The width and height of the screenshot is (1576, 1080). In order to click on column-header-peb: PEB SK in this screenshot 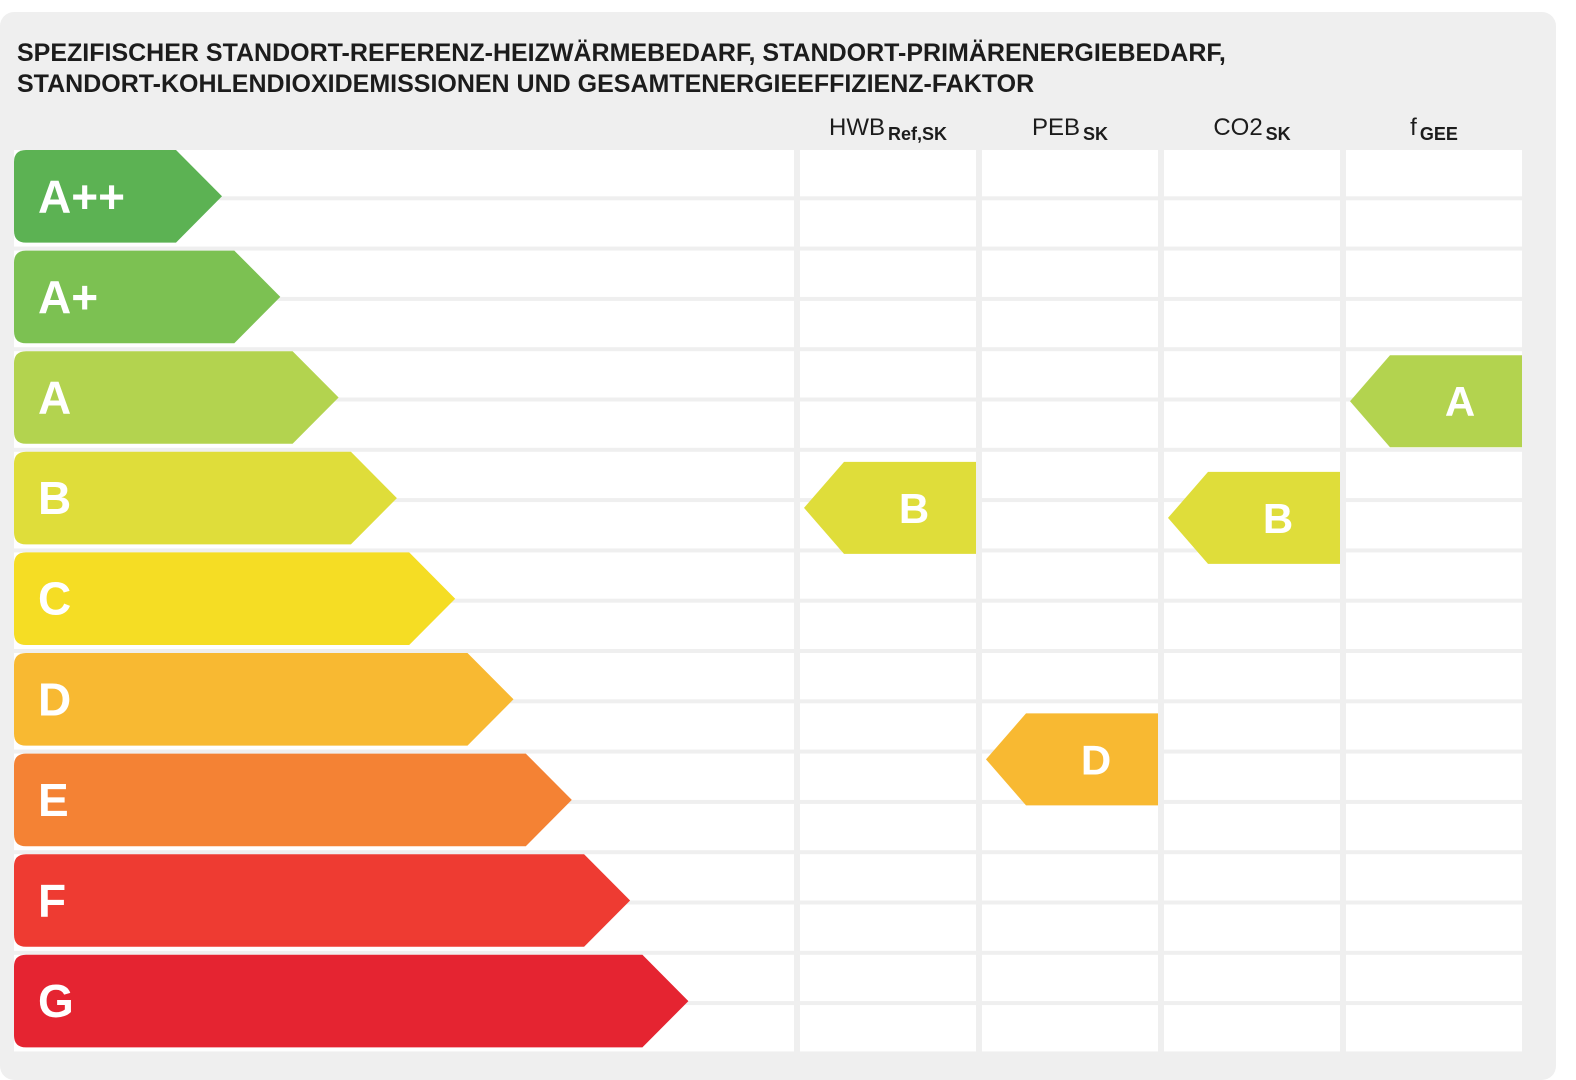, I will do `click(1070, 132)`.